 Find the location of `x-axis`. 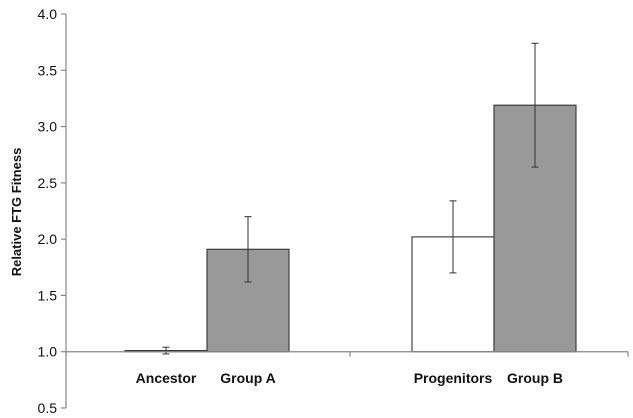

x-axis is located at coordinates (347, 354).